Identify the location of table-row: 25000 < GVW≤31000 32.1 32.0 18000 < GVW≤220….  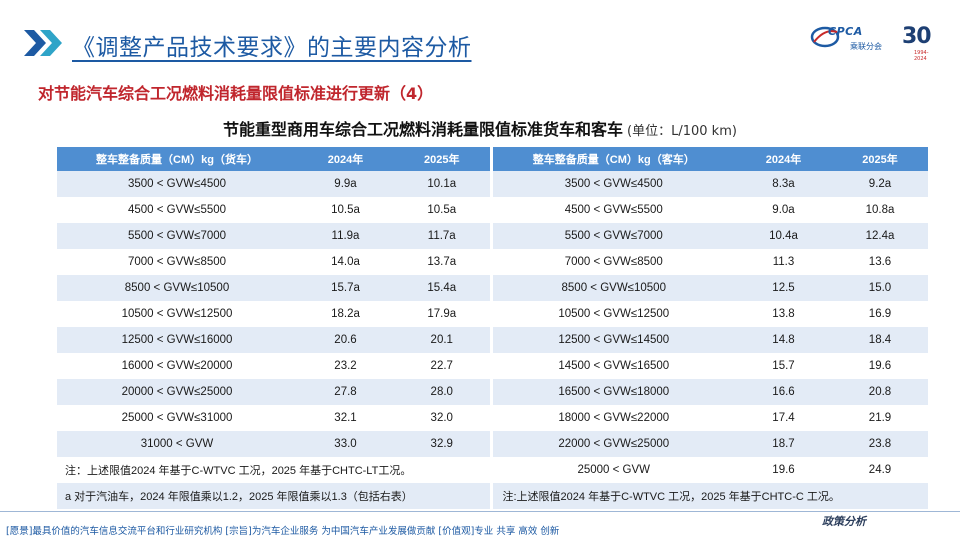
(492, 418).